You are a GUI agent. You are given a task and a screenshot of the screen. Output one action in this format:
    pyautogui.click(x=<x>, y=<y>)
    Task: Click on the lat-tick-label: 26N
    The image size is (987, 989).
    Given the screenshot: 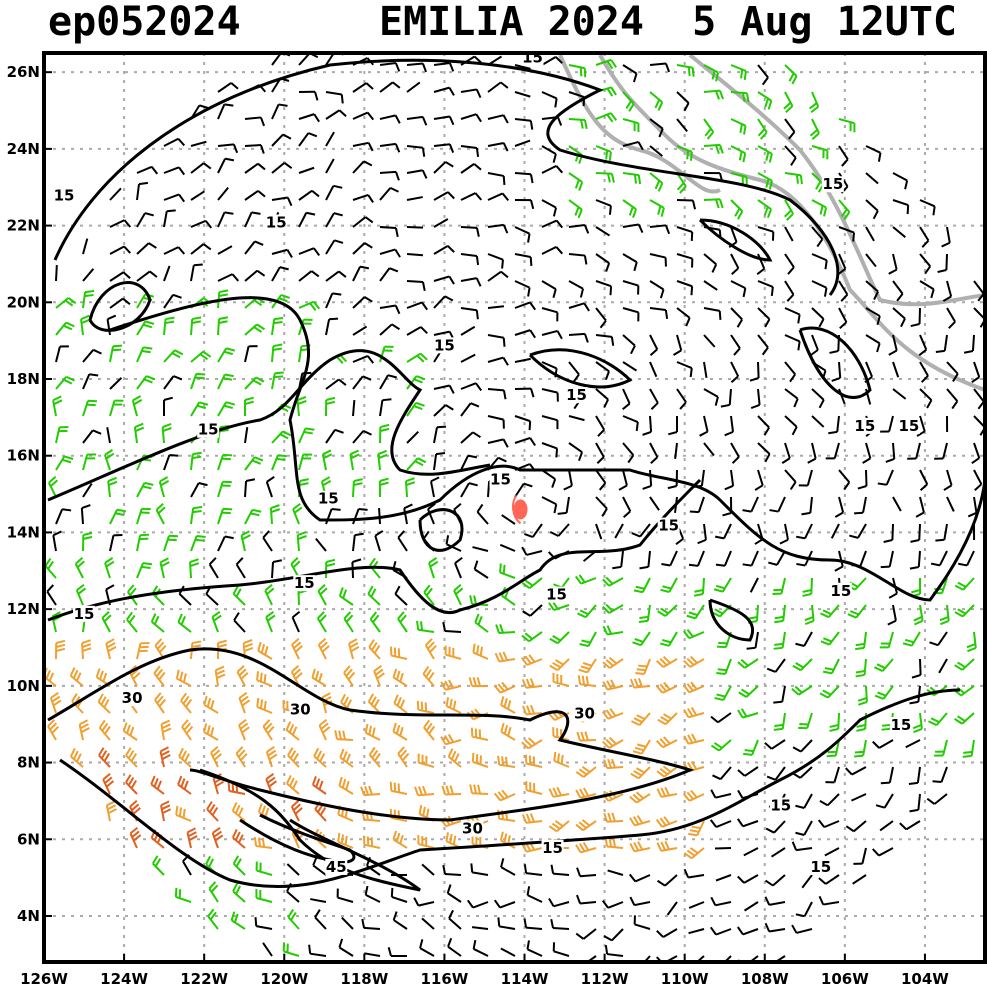 What is the action you would take?
    pyautogui.click(x=23, y=72)
    